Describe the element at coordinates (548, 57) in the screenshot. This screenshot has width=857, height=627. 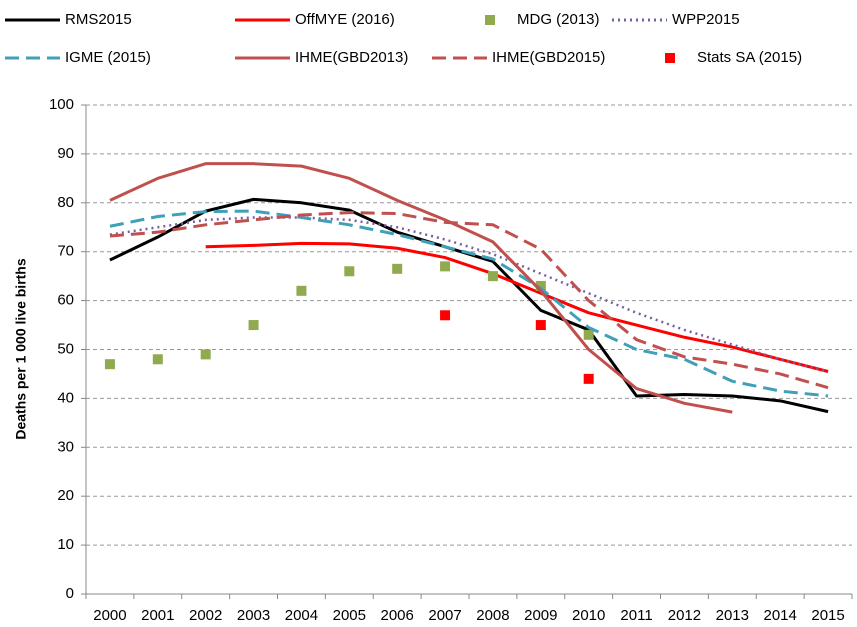
I see `legend-label: IHME(GBD2015)` at that location.